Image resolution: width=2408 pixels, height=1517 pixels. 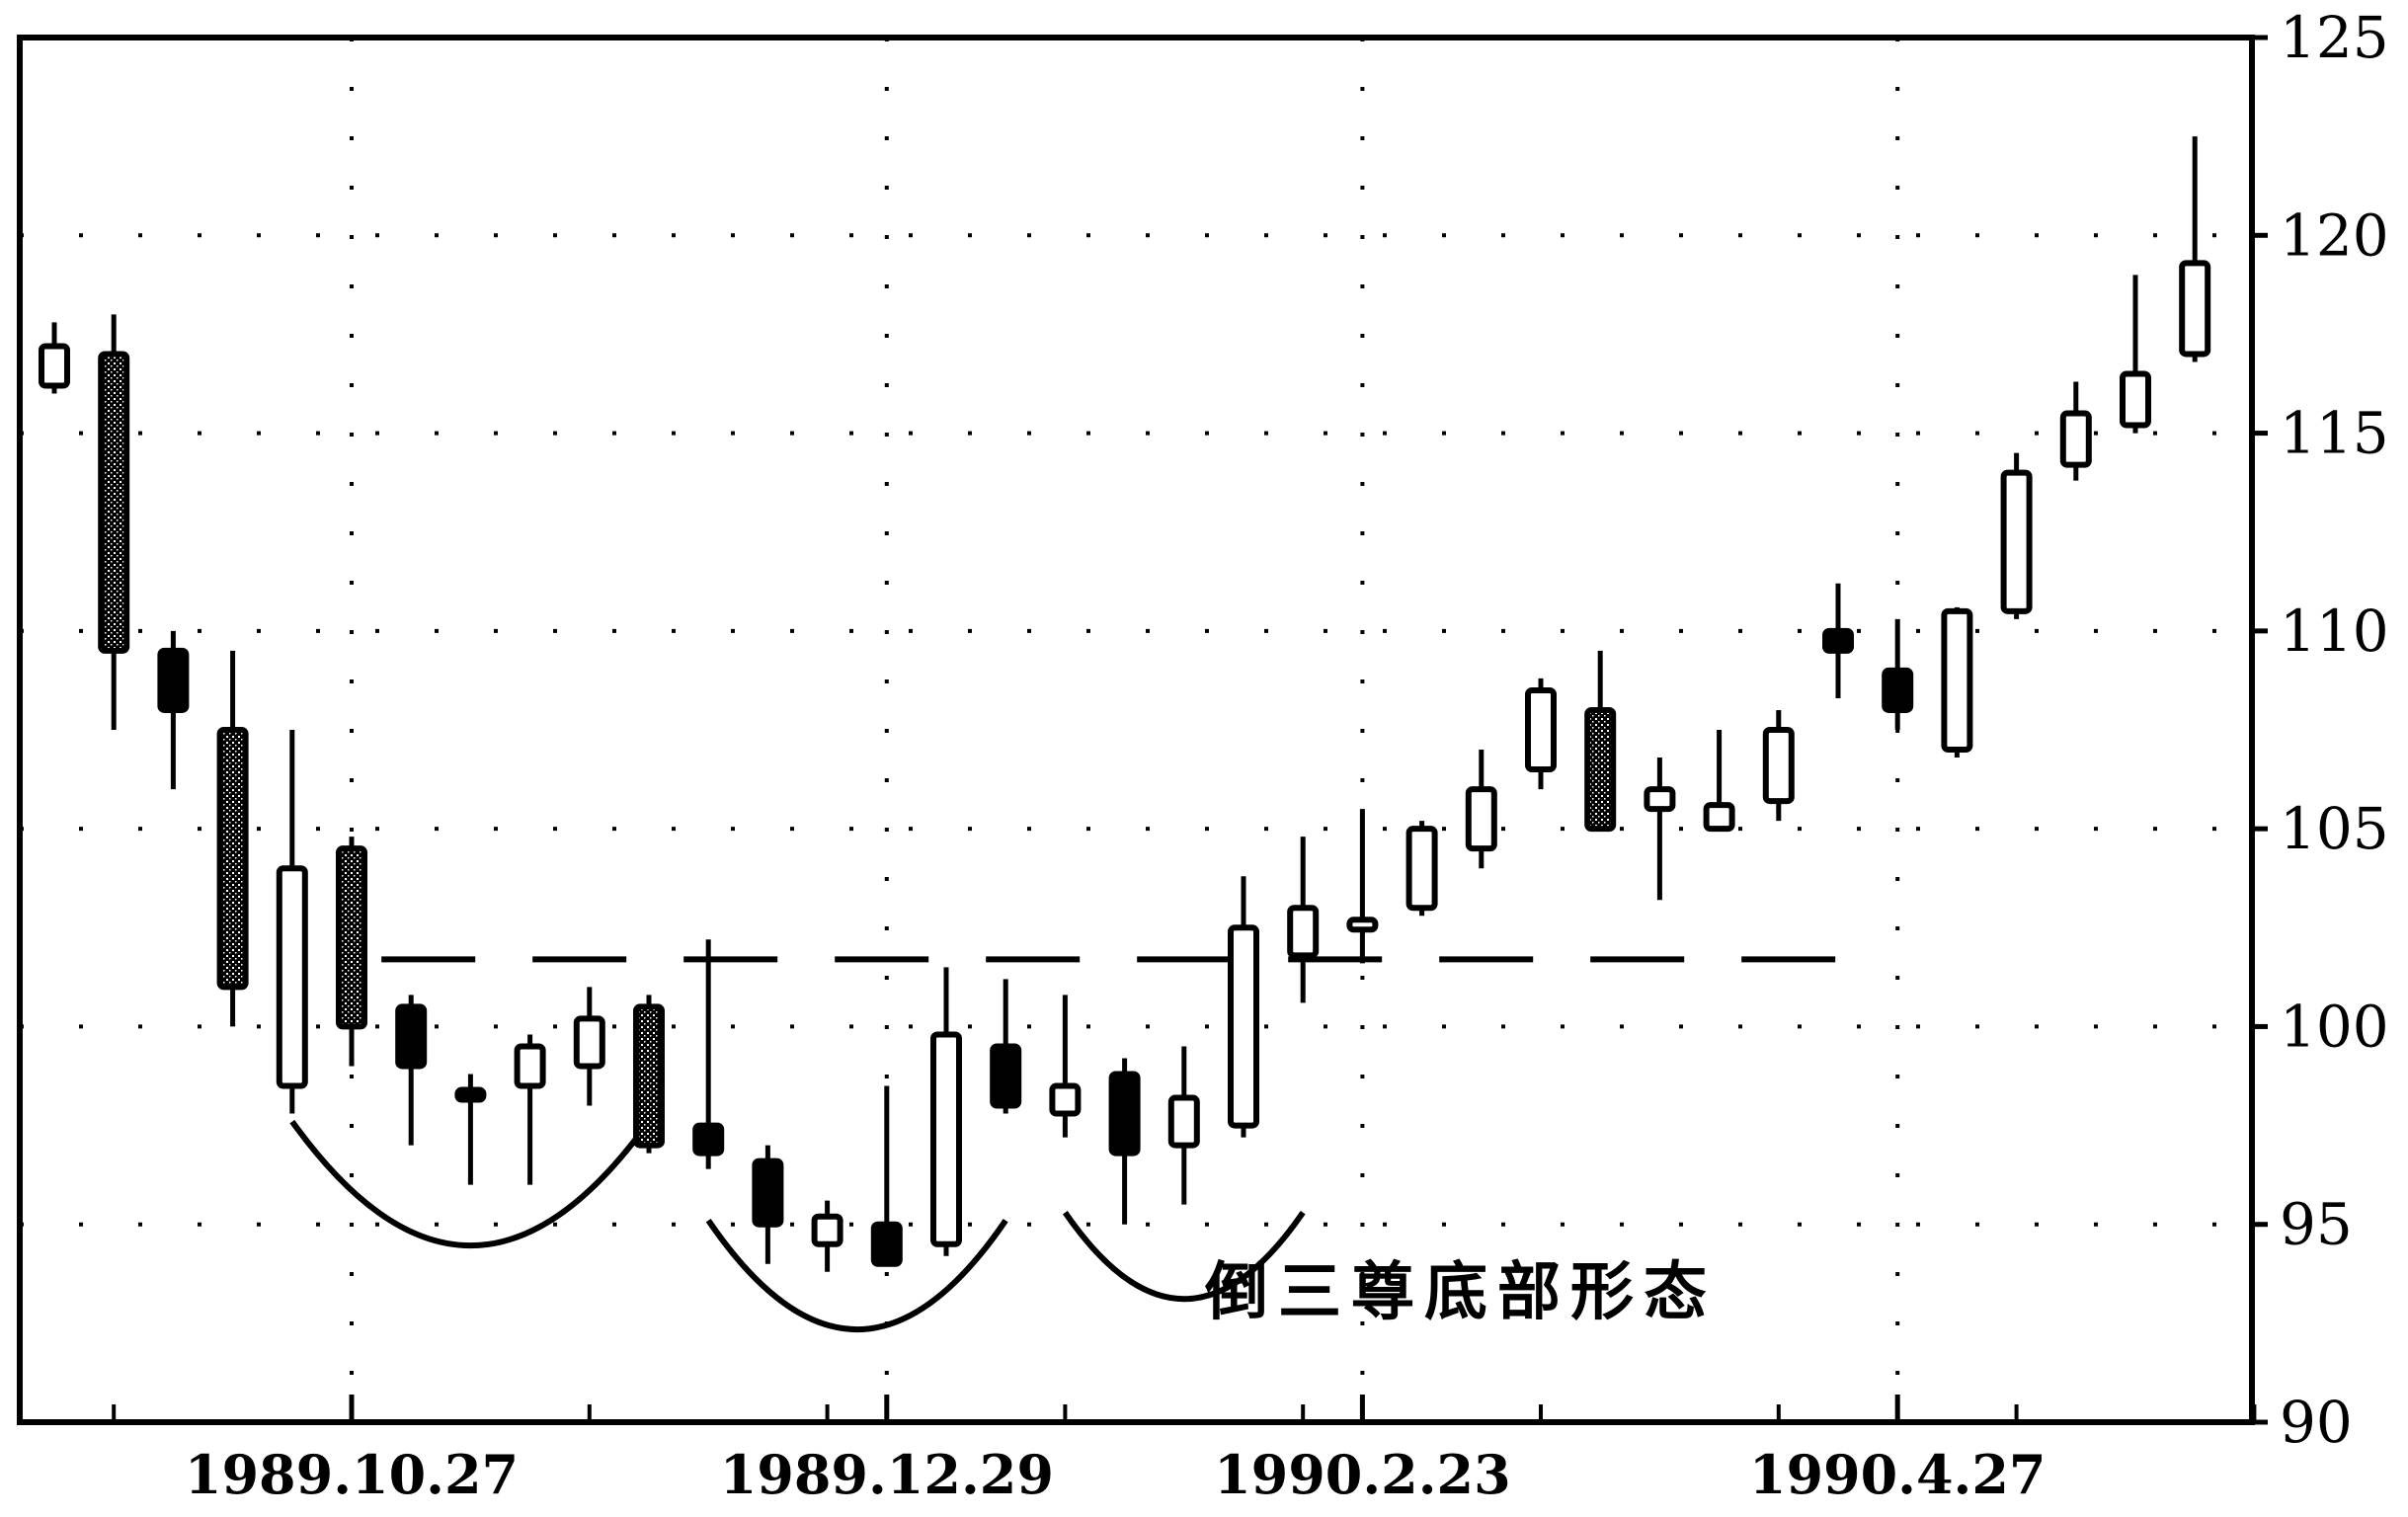 What do you see at coordinates (2334, 235) in the screenshot?
I see `y-tick-label: 120` at bounding box center [2334, 235].